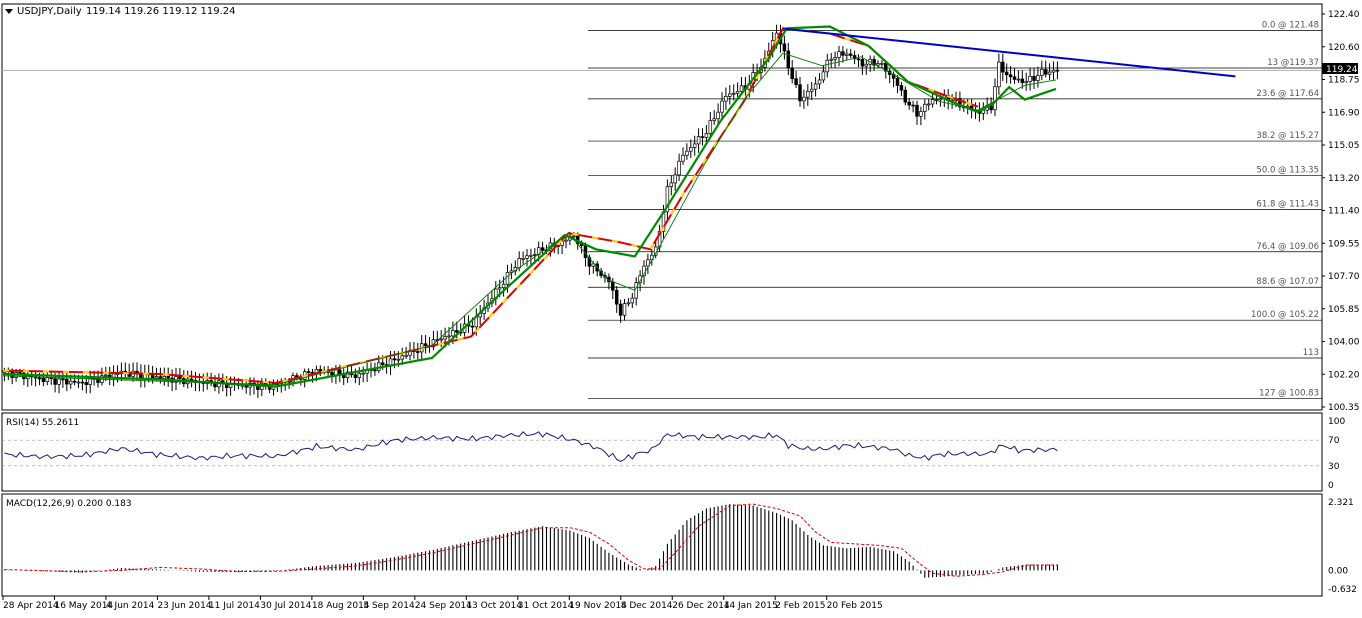 This screenshot has height=618, width=1362. I want to click on date-axis-label: 5 Sep 2014, so click(389, 606).